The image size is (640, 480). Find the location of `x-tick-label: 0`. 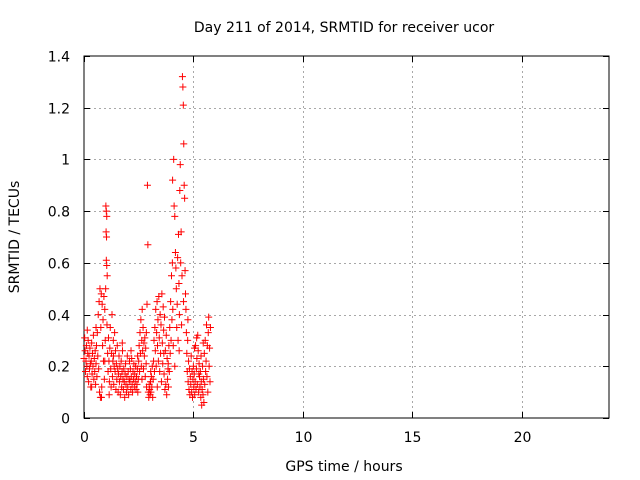

x-tick-label: 0 is located at coordinates (84, 438).